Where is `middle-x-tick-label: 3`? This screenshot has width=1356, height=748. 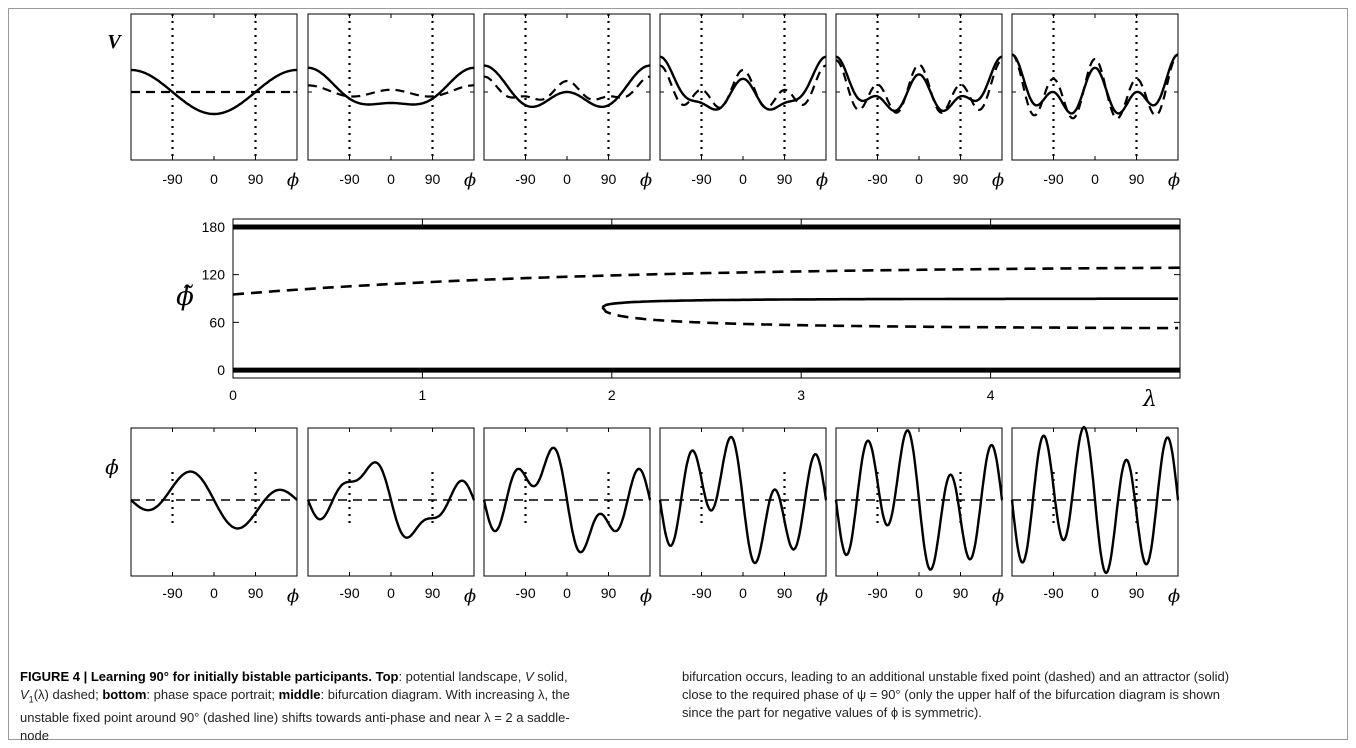
middle-x-tick-label: 3 is located at coordinates (801, 395).